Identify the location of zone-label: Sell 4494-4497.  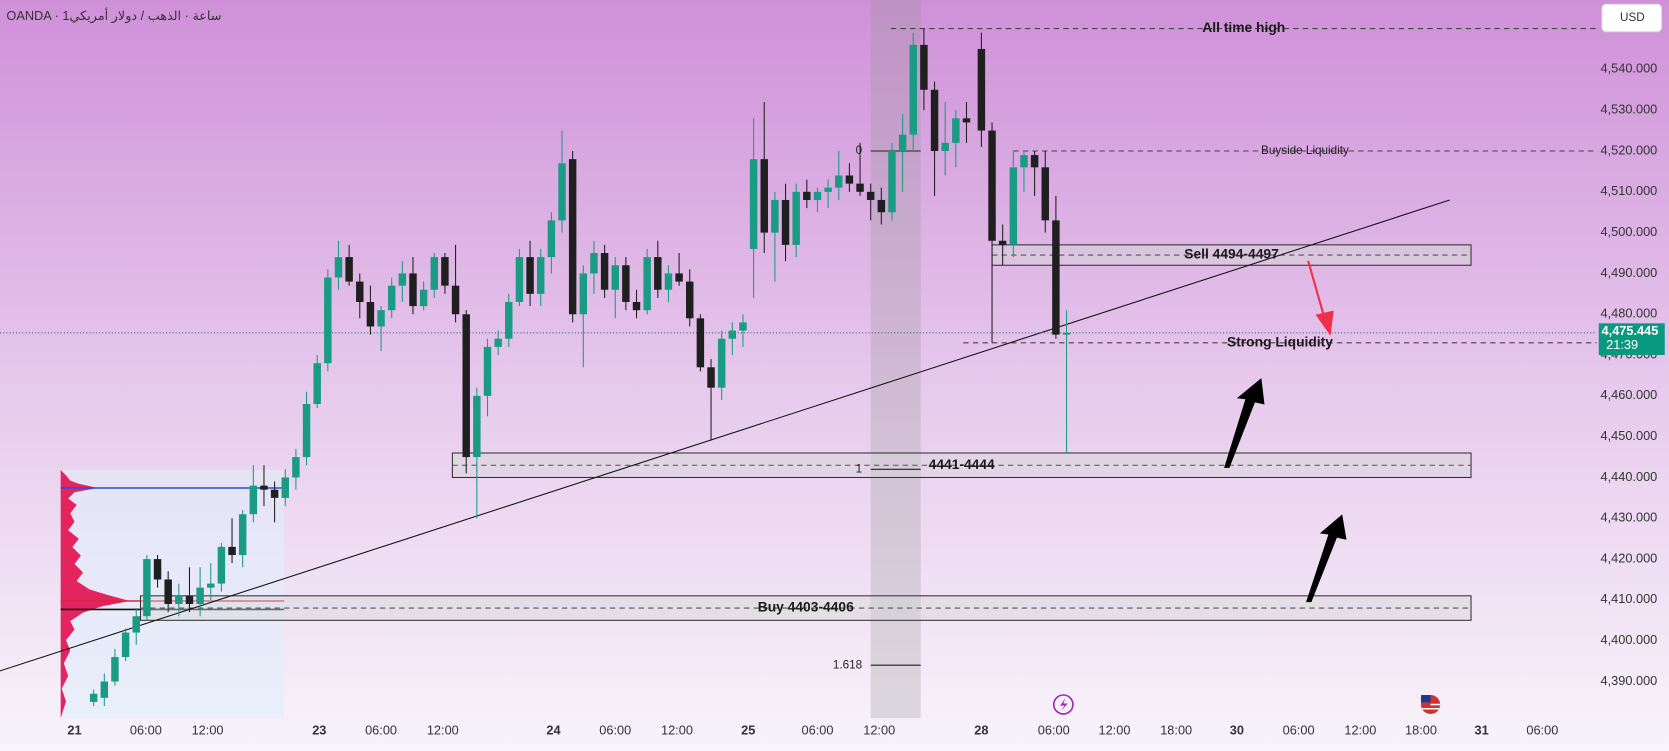
(1231, 254).